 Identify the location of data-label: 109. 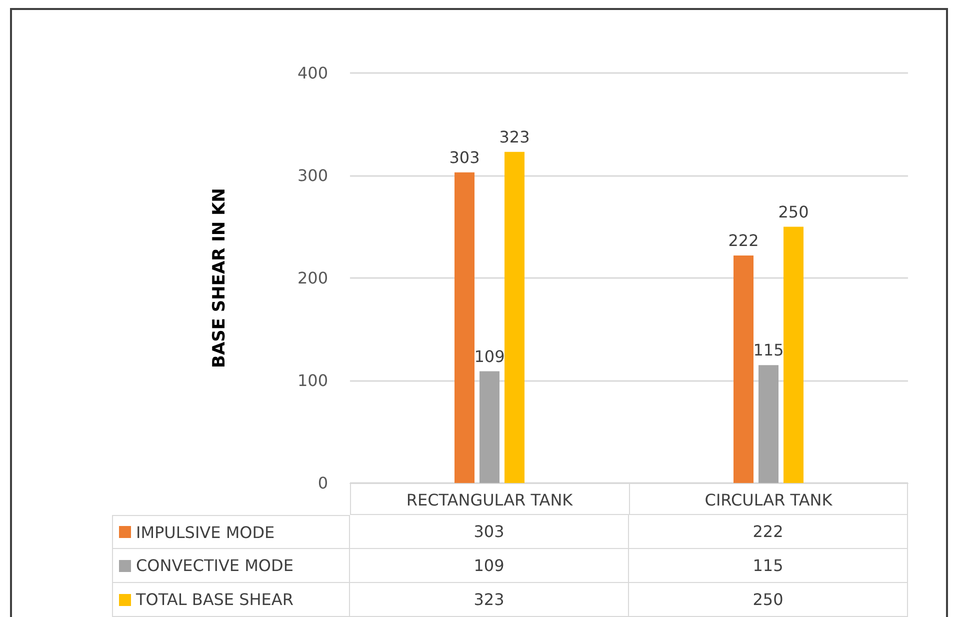
(489, 565).